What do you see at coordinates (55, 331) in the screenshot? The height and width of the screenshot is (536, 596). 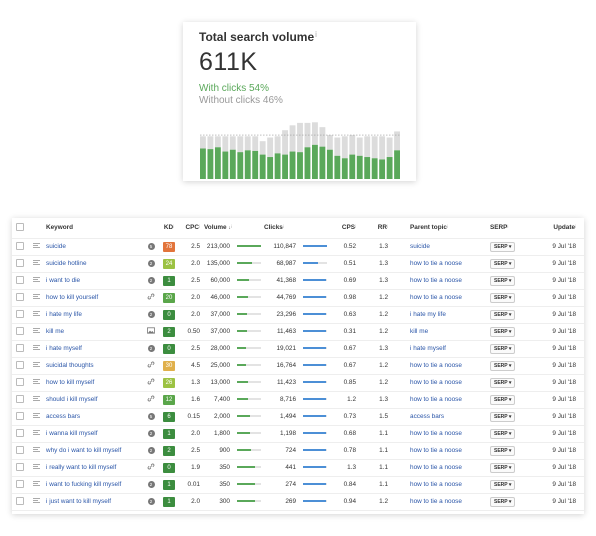 I see `keyword-link: kill me` at bounding box center [55, 331].